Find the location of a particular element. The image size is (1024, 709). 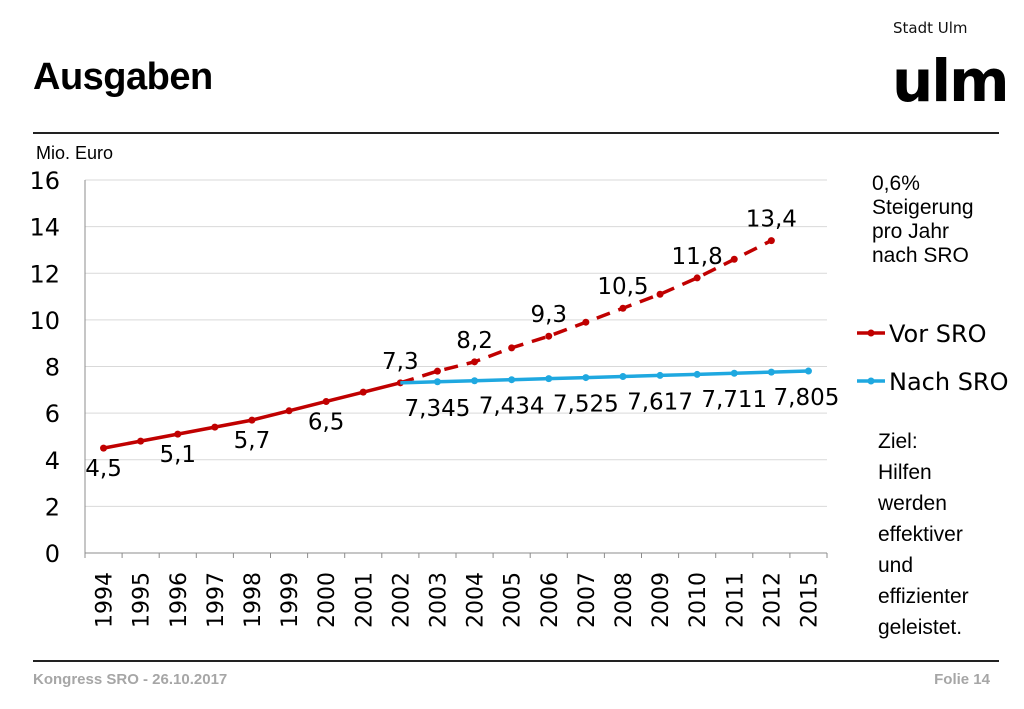

brand-logo: ulm is located at coordinates (951, 81).